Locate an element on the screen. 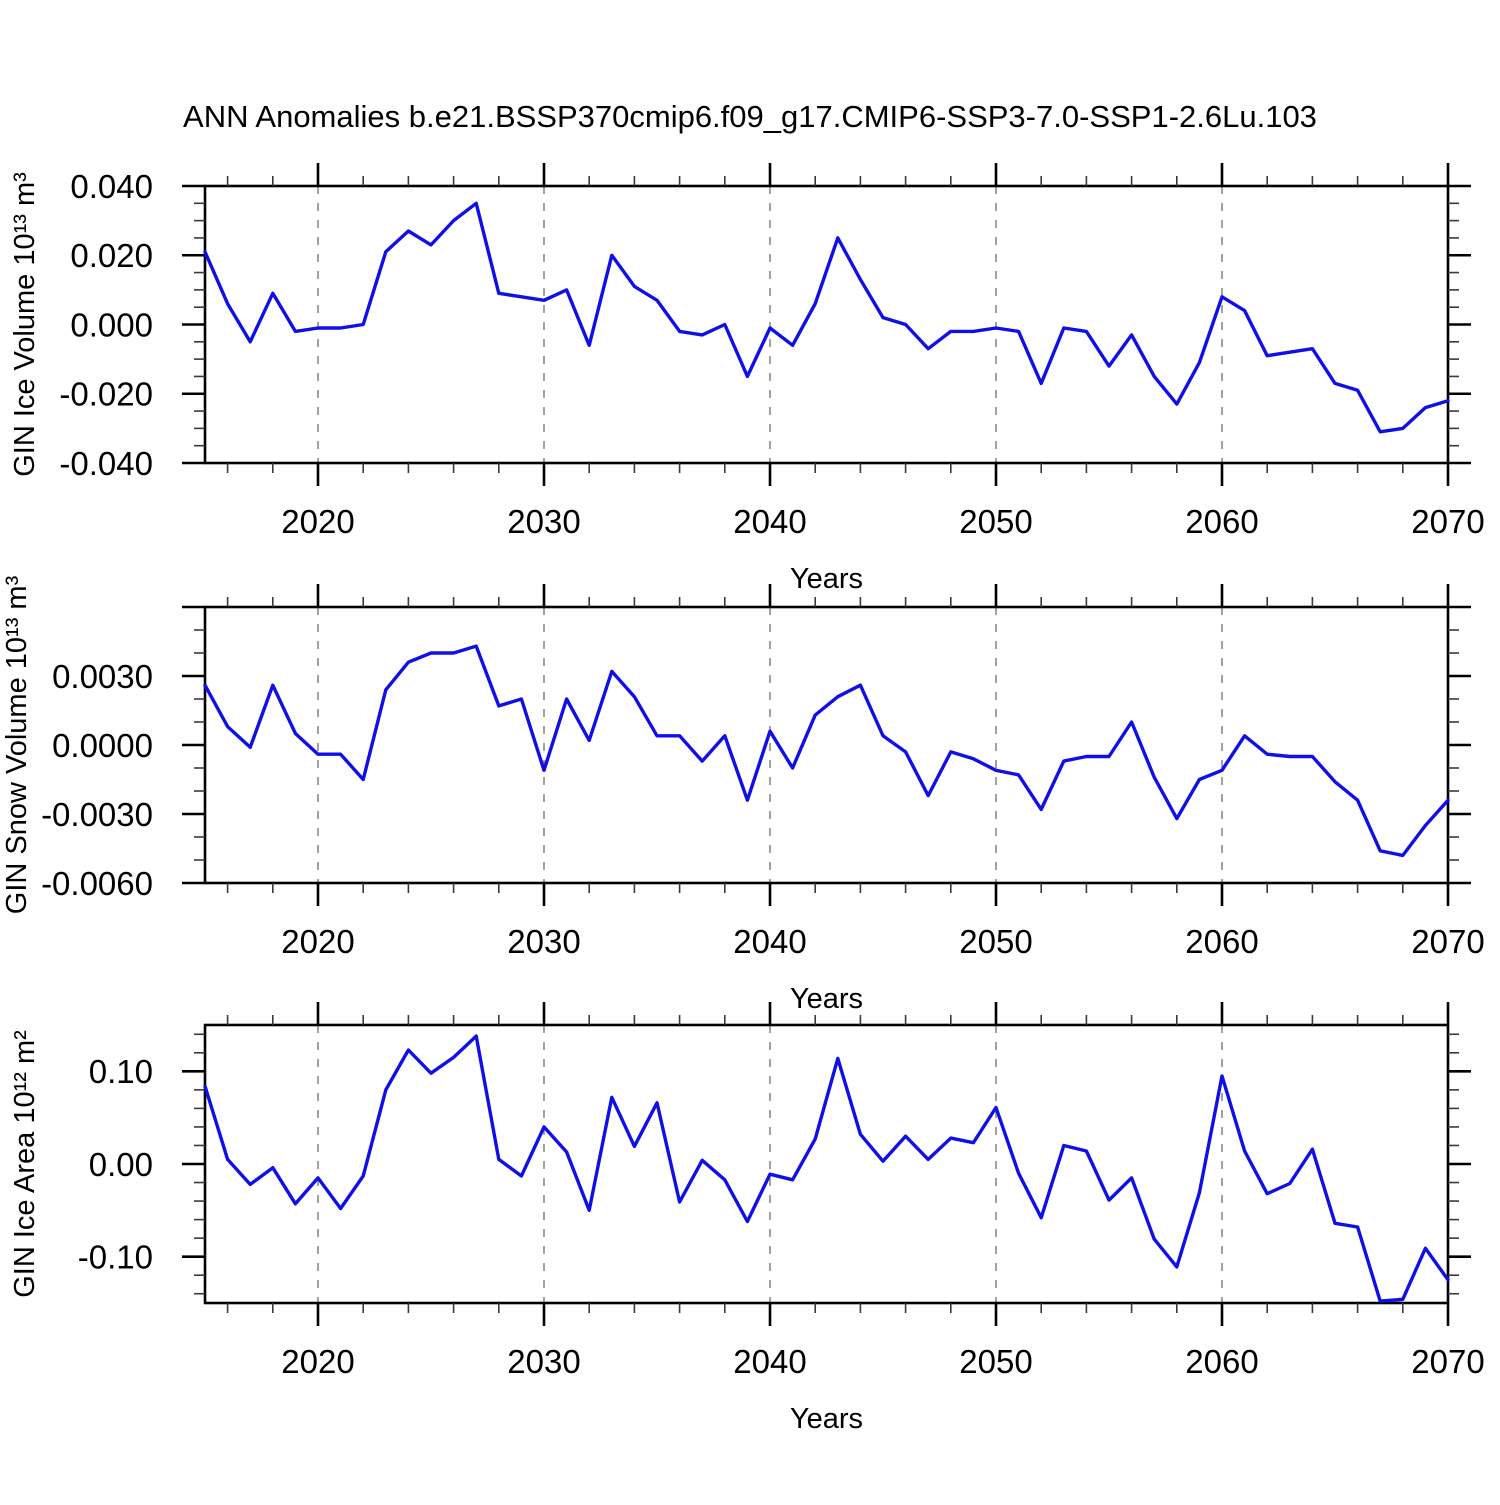  y-tick-label: 0.040 is located at coordinates (111, 186).